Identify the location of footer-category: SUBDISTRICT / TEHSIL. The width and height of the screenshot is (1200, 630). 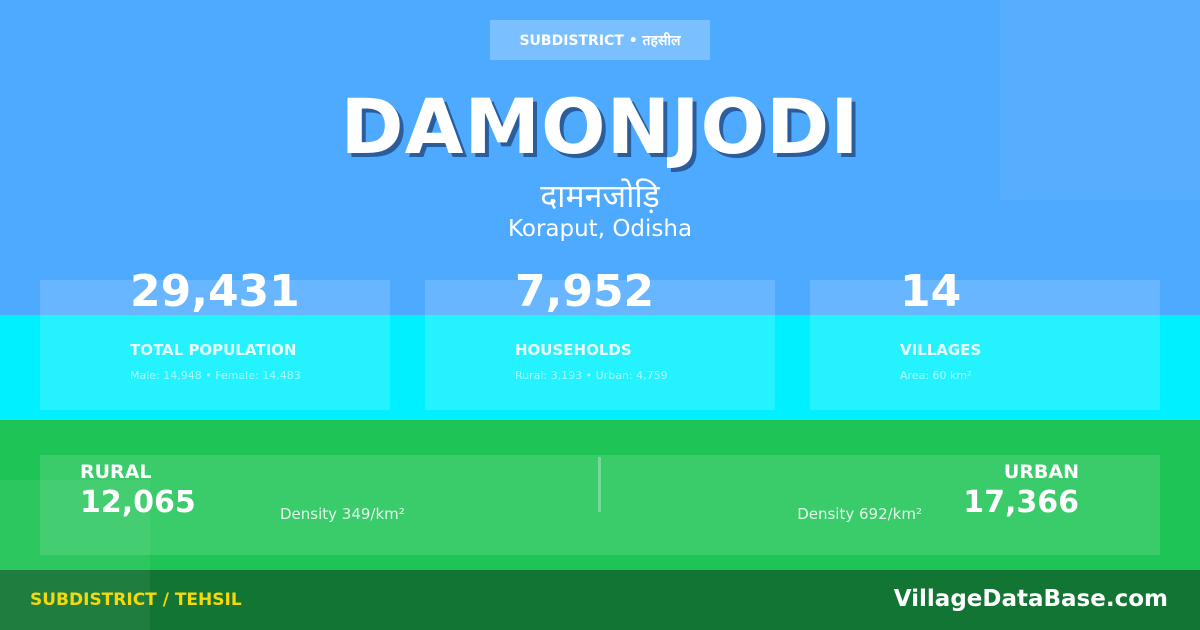
(136, 600).